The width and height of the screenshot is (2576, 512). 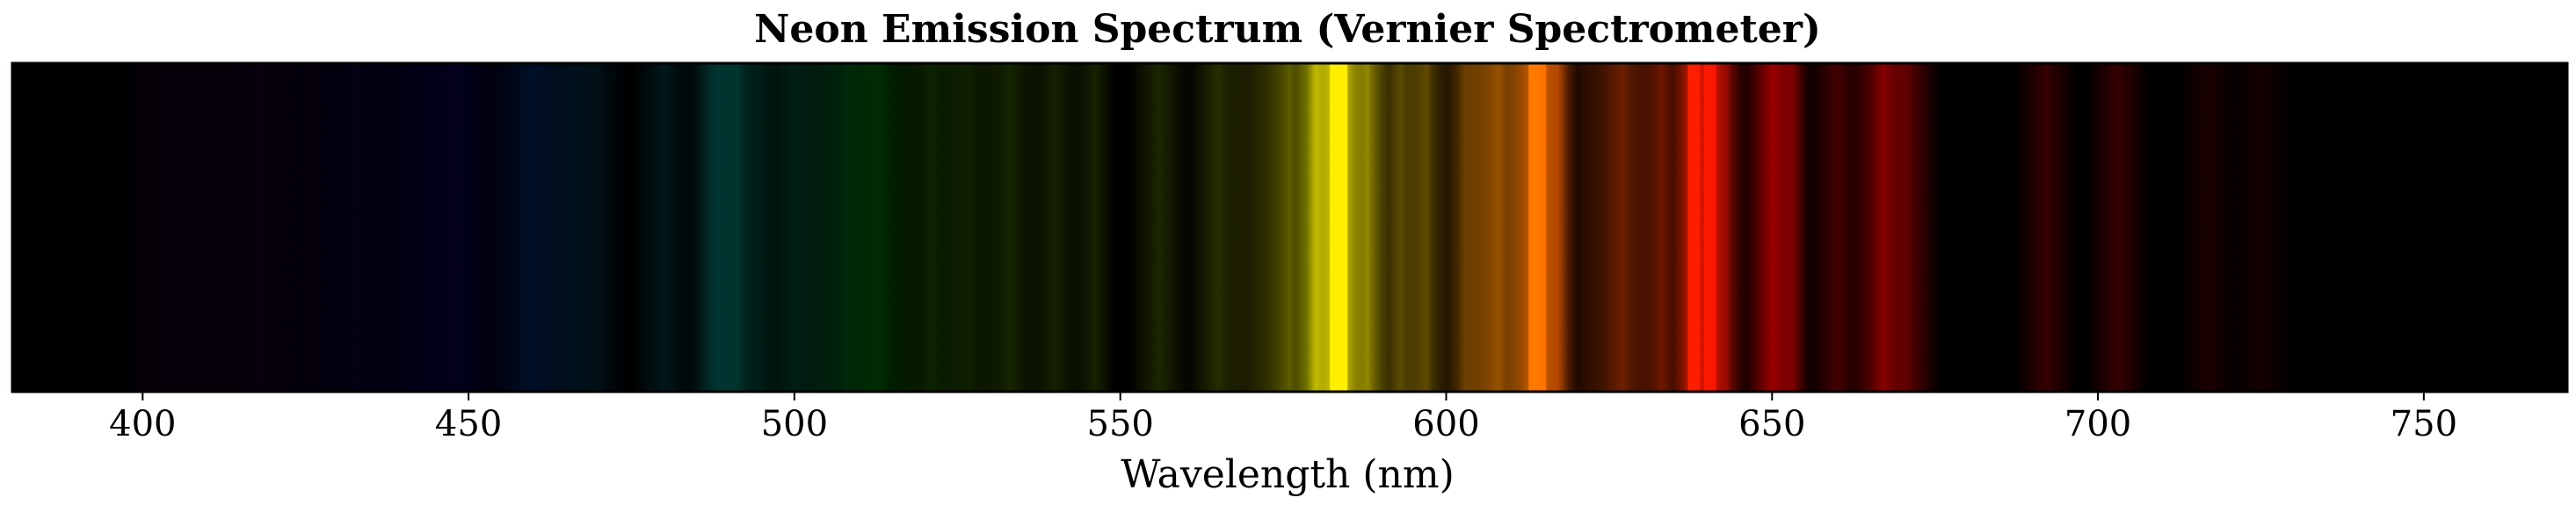 I want to click on x-tick-label: 700, so click(x=2097, y=424).